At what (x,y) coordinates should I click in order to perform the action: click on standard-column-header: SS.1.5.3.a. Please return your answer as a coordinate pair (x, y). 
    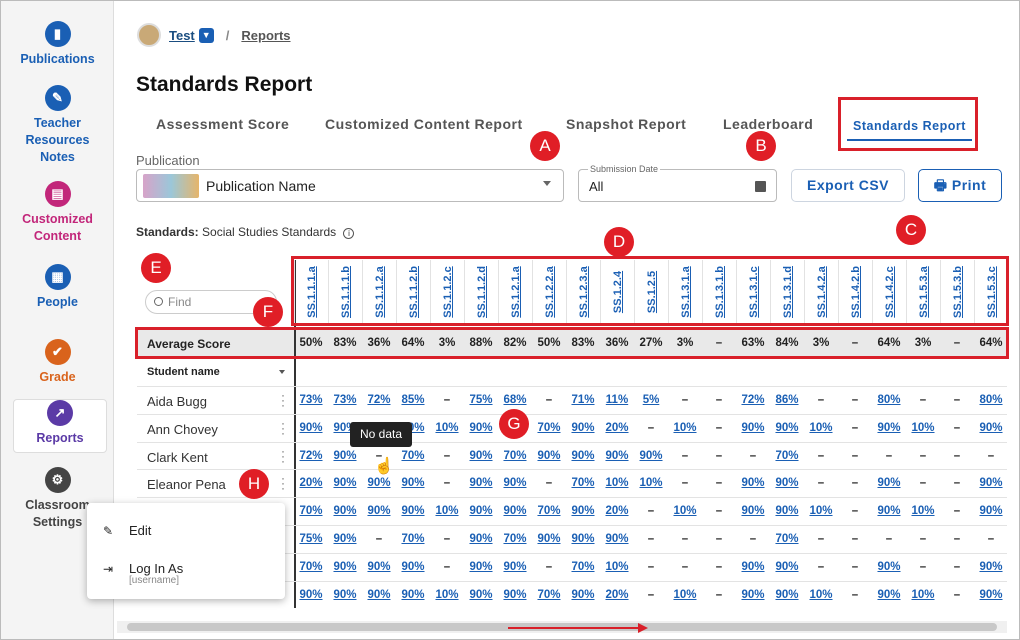
    Looking at the image, I should click on (923, 293).